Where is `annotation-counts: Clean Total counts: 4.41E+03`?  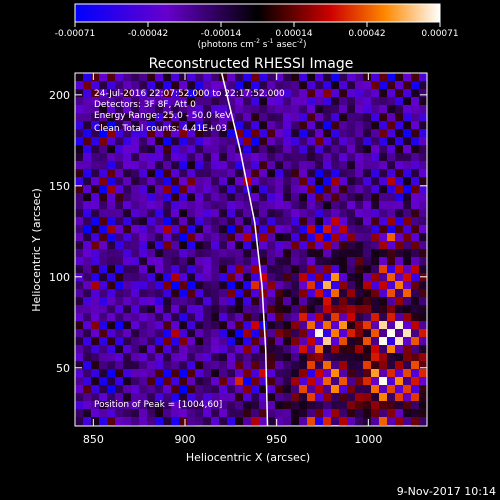
annotation-counts: Clean Total counts: 4.41E+03 is located at coordinates (160, 129).